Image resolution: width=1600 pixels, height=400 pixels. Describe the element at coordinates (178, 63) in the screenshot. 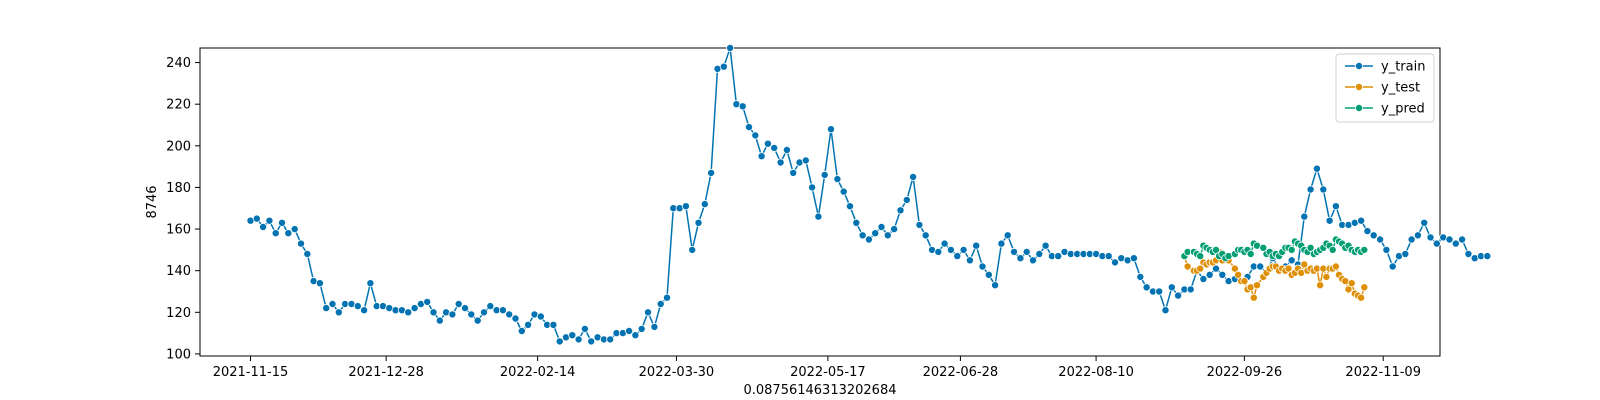

I see `y-tick-label: 240` at that location.